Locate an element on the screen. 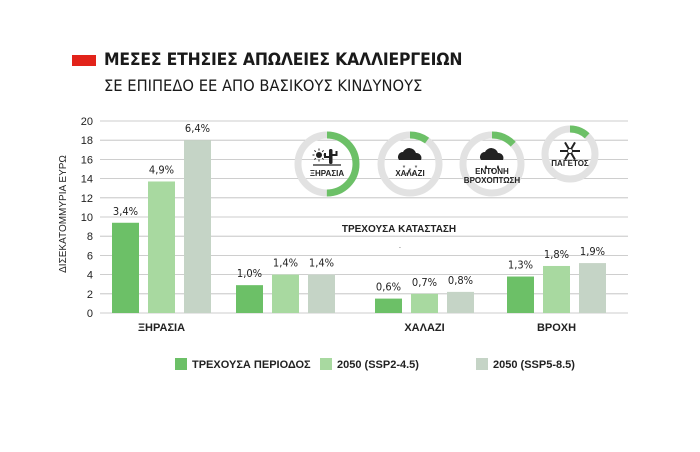  legend-item: 2050 (SSP2-4.5) is located at coordinates (369, 364).